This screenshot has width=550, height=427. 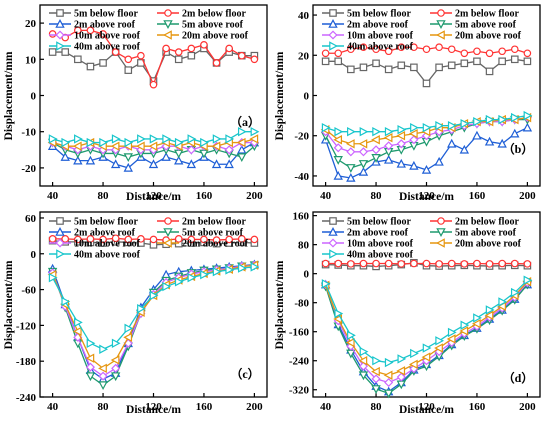 I want to click on y-tick-label: -180, so click(x=26, y=362).